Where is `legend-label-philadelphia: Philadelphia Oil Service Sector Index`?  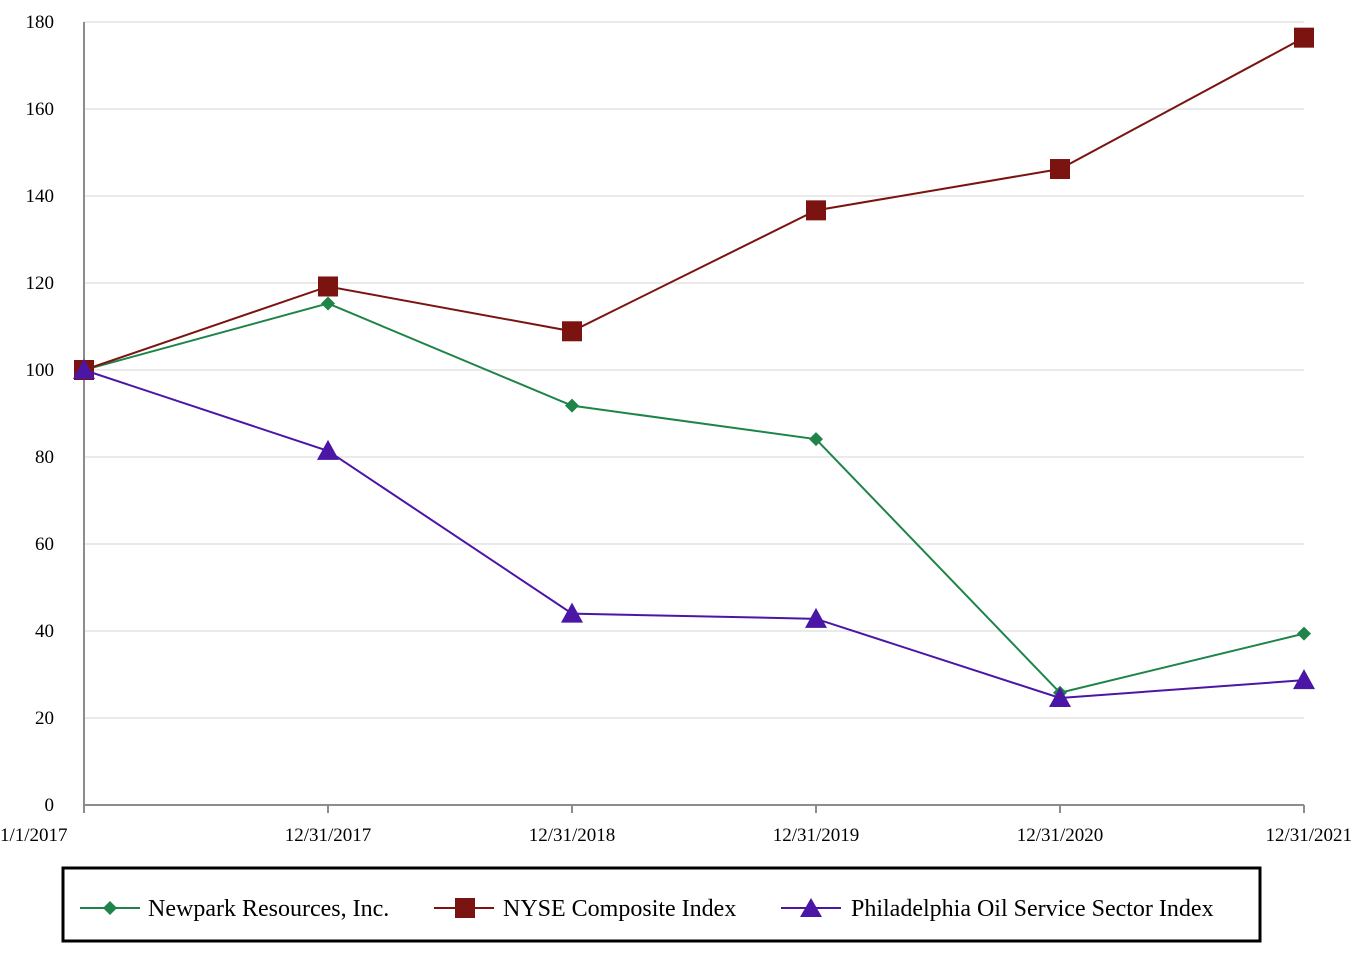
legend-label-philadelphia: Philadelphia Oil Service Sector Index is located at coordinates (1032, 909).